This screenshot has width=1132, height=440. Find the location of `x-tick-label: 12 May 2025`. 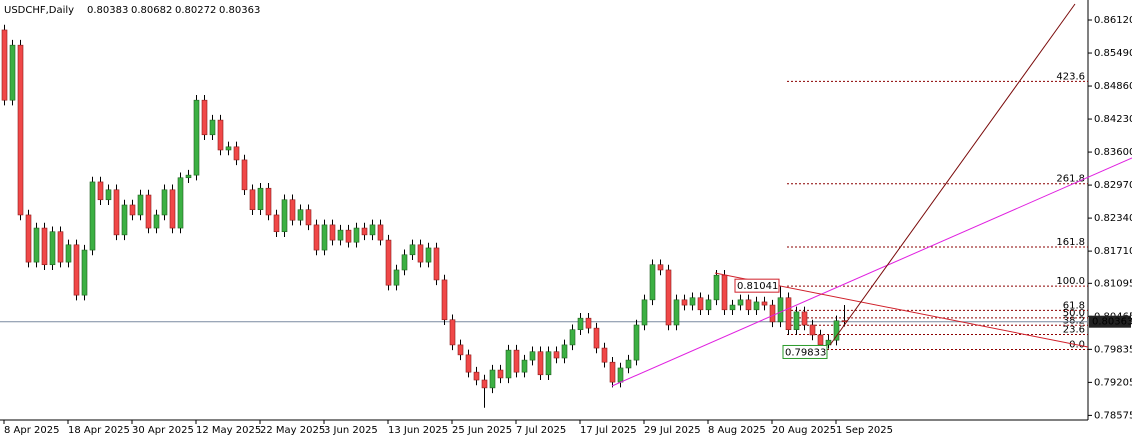

x-tick-label: 12 May 2025 is located at coordinates (228, 430).